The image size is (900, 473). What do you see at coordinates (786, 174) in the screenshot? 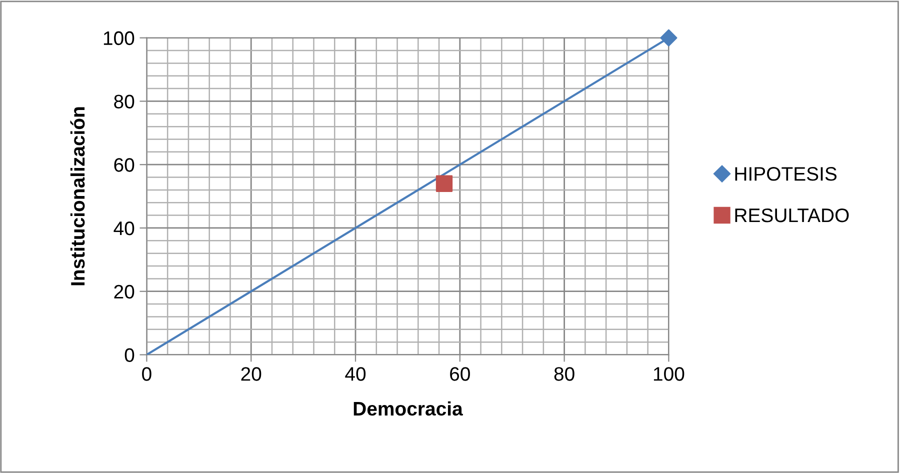
I see `legend-label: HIPOTESIS` at bounding box center [786, 174].